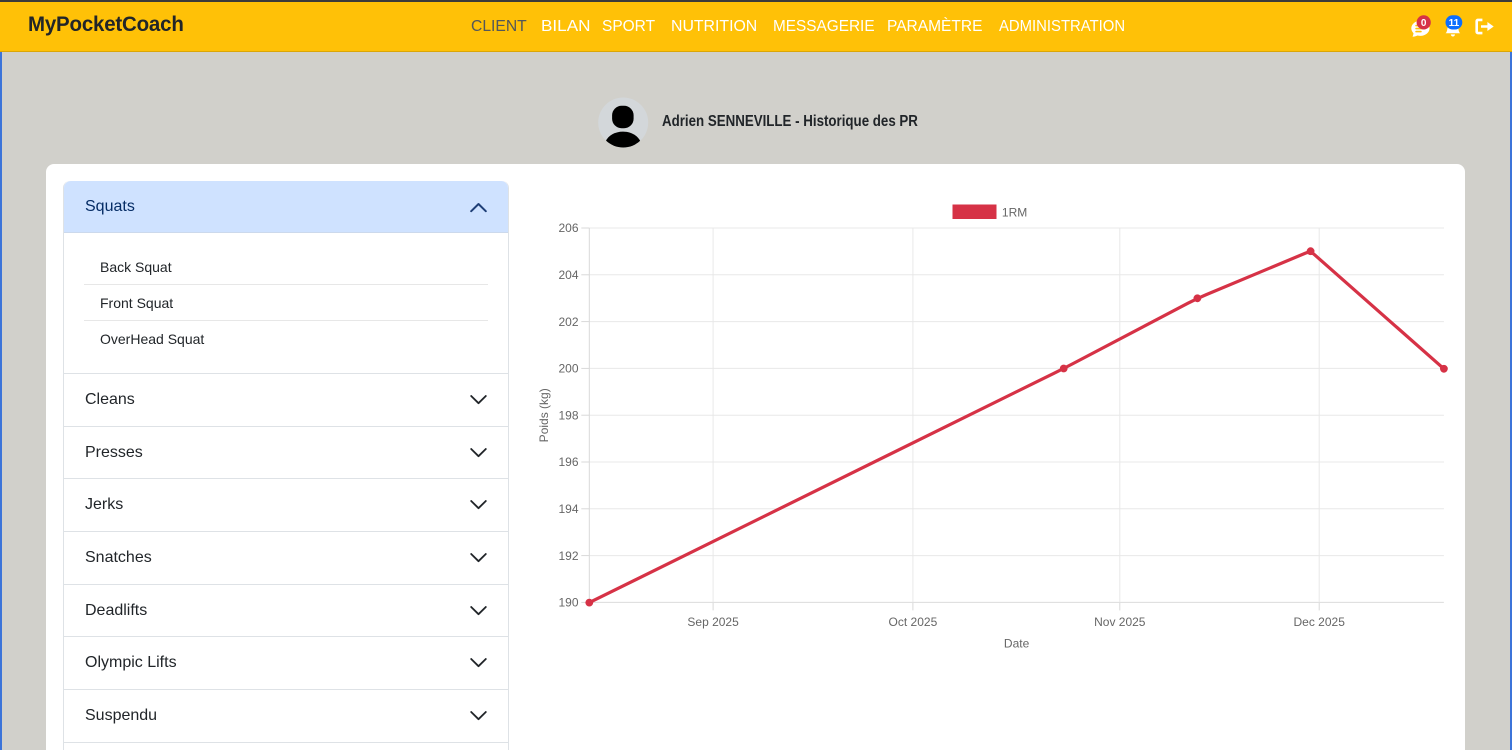  I want to click on svg-text: 0, so click(1424, 23).